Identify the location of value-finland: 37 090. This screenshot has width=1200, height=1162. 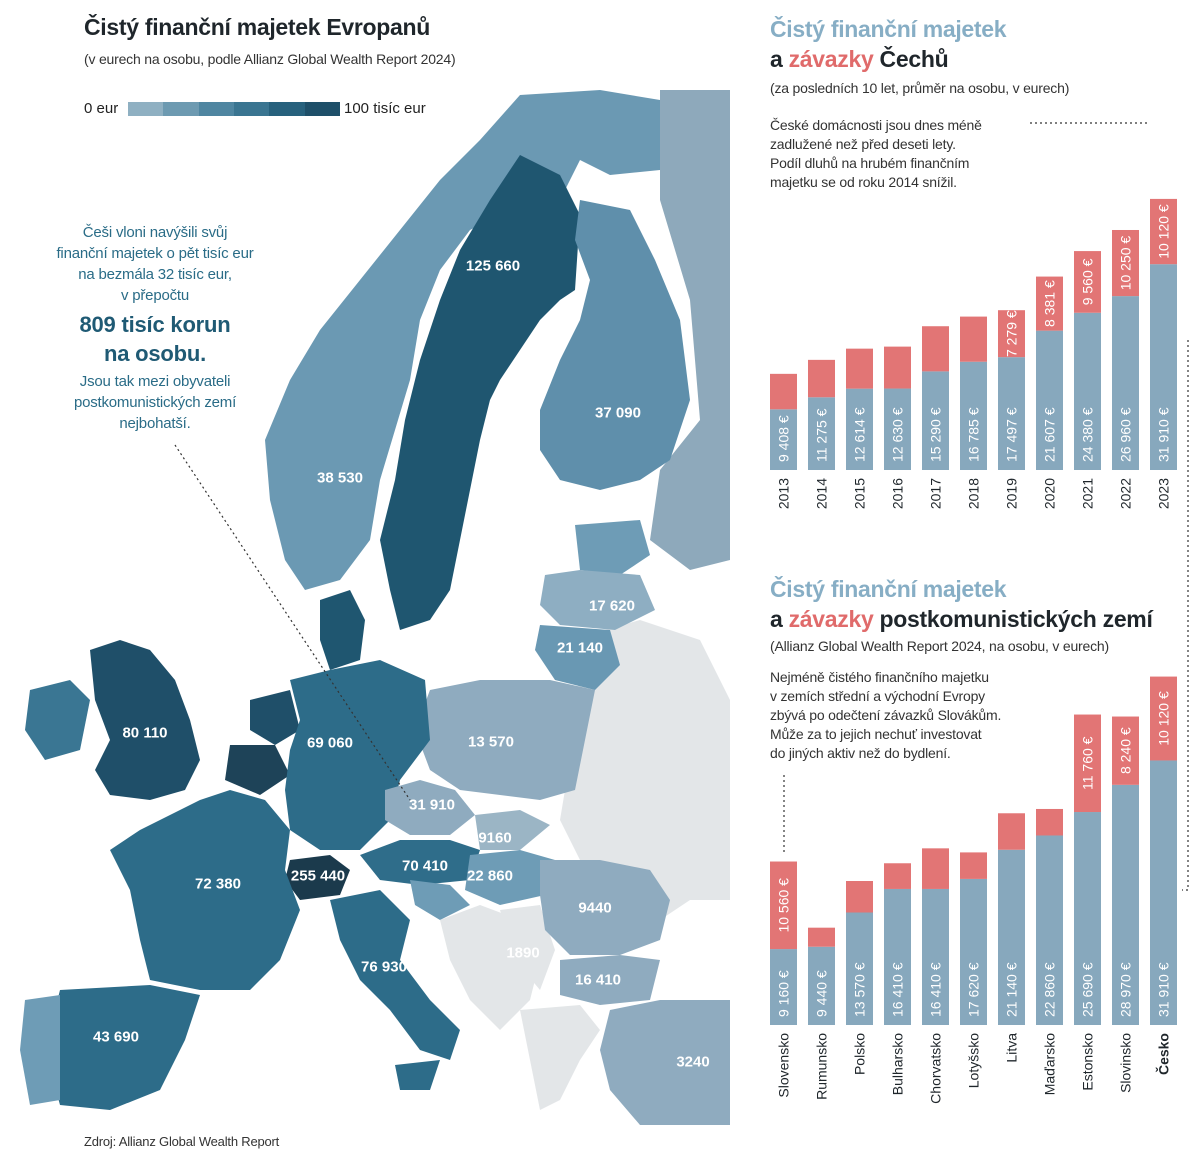
(618, 413).